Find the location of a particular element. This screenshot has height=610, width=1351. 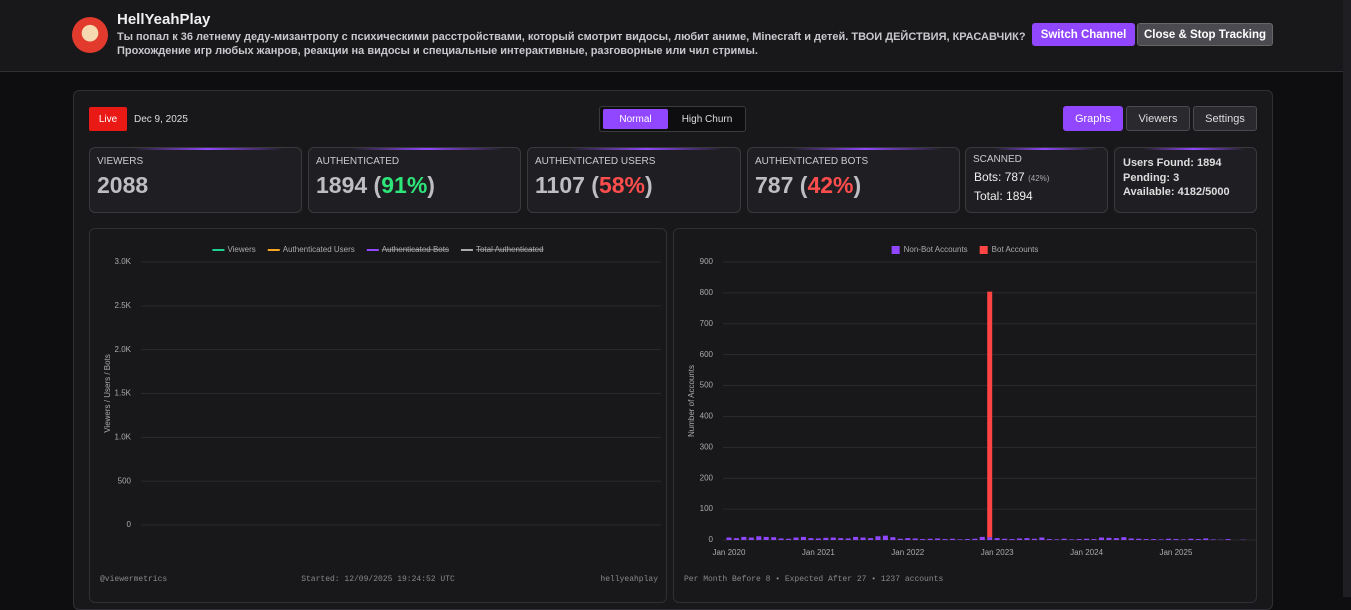

y-tick-label: 600 is located at coordinates (707, 354).